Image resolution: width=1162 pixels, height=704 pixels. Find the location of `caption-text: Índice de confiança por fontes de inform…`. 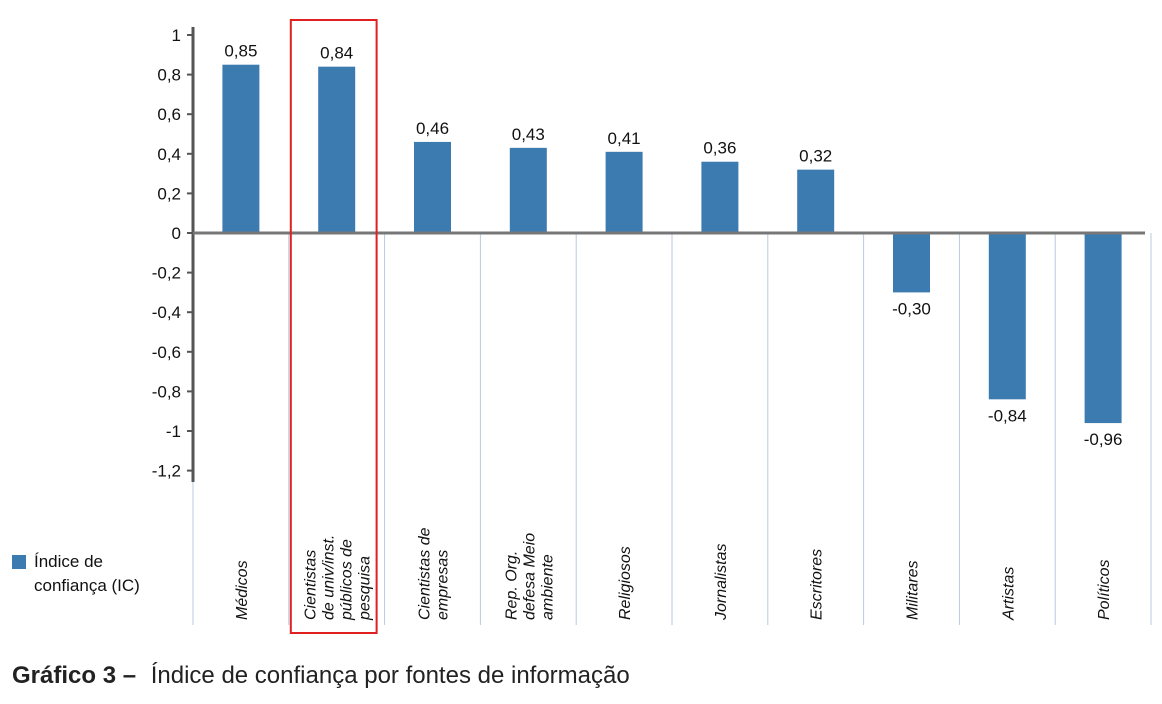

caption-text: Índice de confiança por fontes de inform… is located at coordinates (390, 675).